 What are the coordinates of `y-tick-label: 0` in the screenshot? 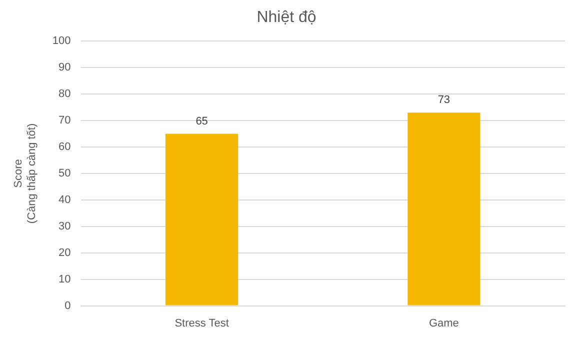 It's located at (67, 306).